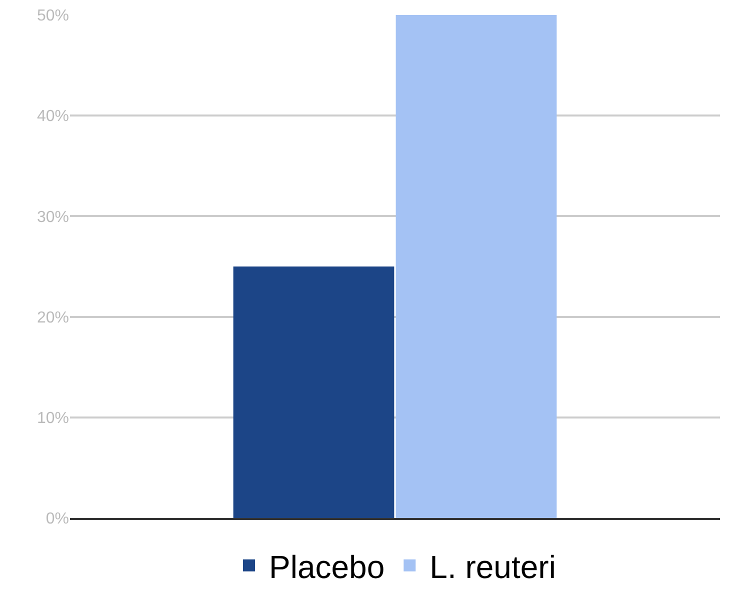  Describe the element at coordinates (57, 519) in the screenshot. I see `y-tick-label: 0%` at that location.